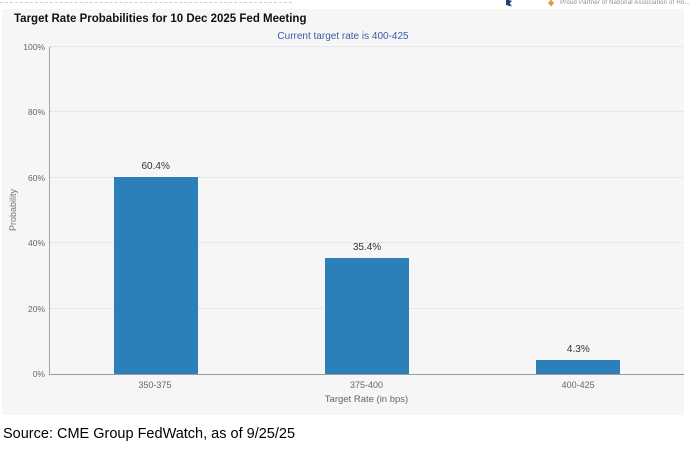 This screenshot has width=692, height=452. I want to click on y-tick-label: 80%, so click(36, 112).